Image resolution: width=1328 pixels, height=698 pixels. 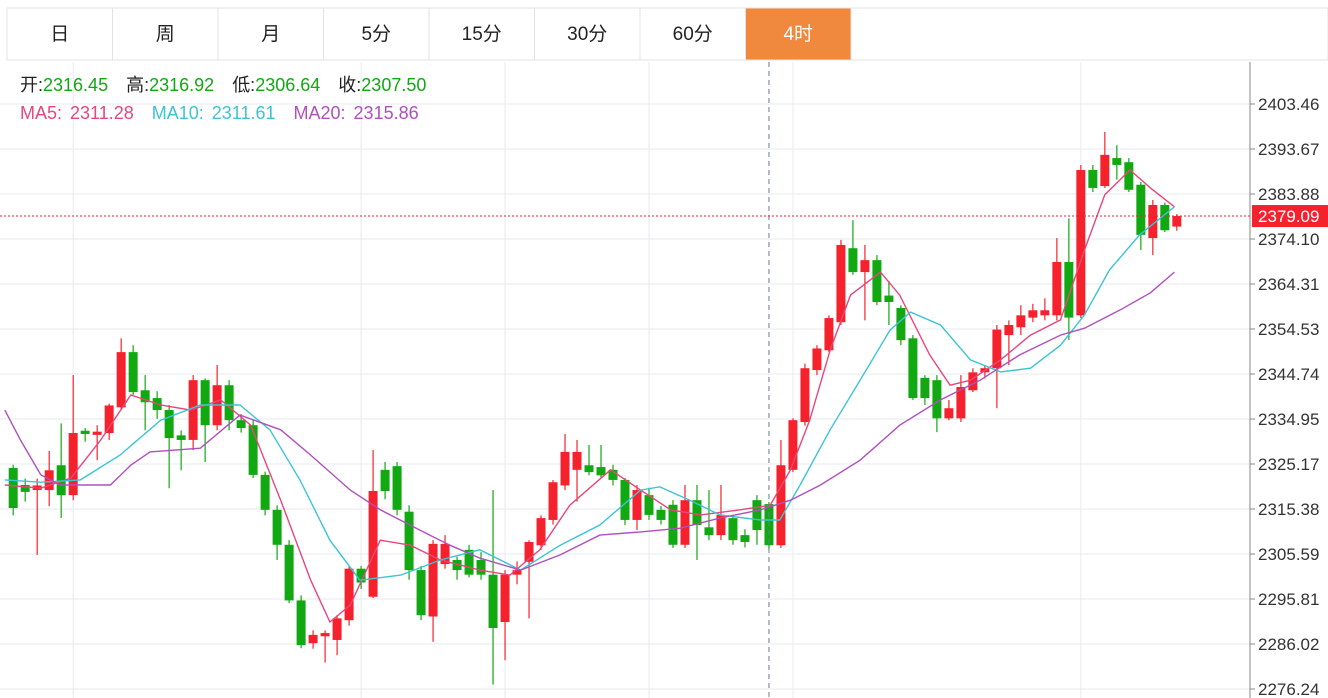 I want to click on tab-label: 15分, so click(x=482, y=34).